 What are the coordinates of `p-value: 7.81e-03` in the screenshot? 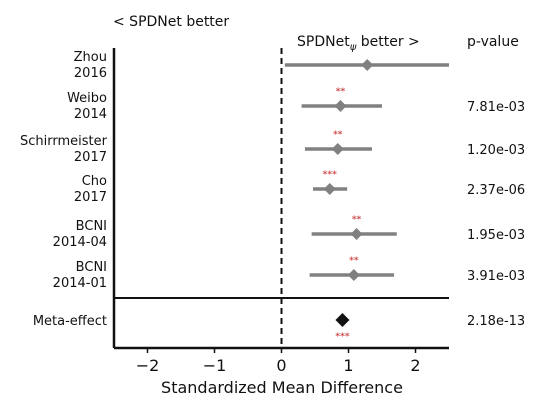 It's located at (496, 107).